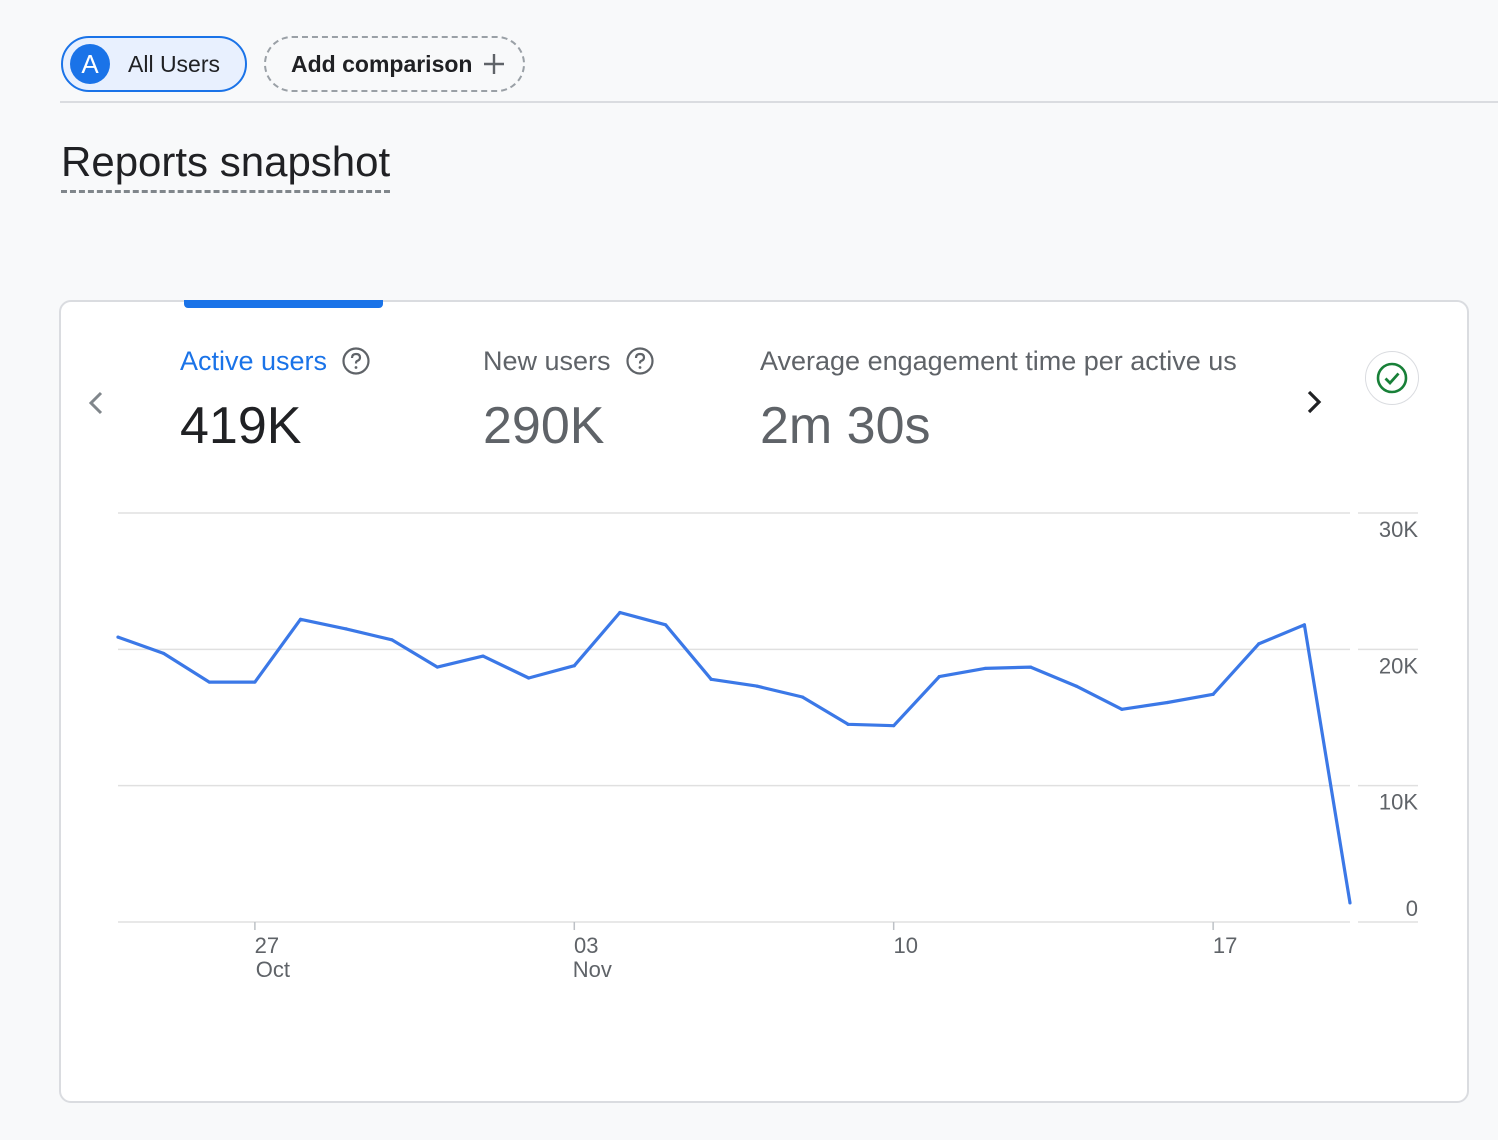 The image size is (1498, 1140). What do you see at coordinates (905, 945) in the screenshot?
I see `x-tick-label: 10` at bounding box center [905, 945].